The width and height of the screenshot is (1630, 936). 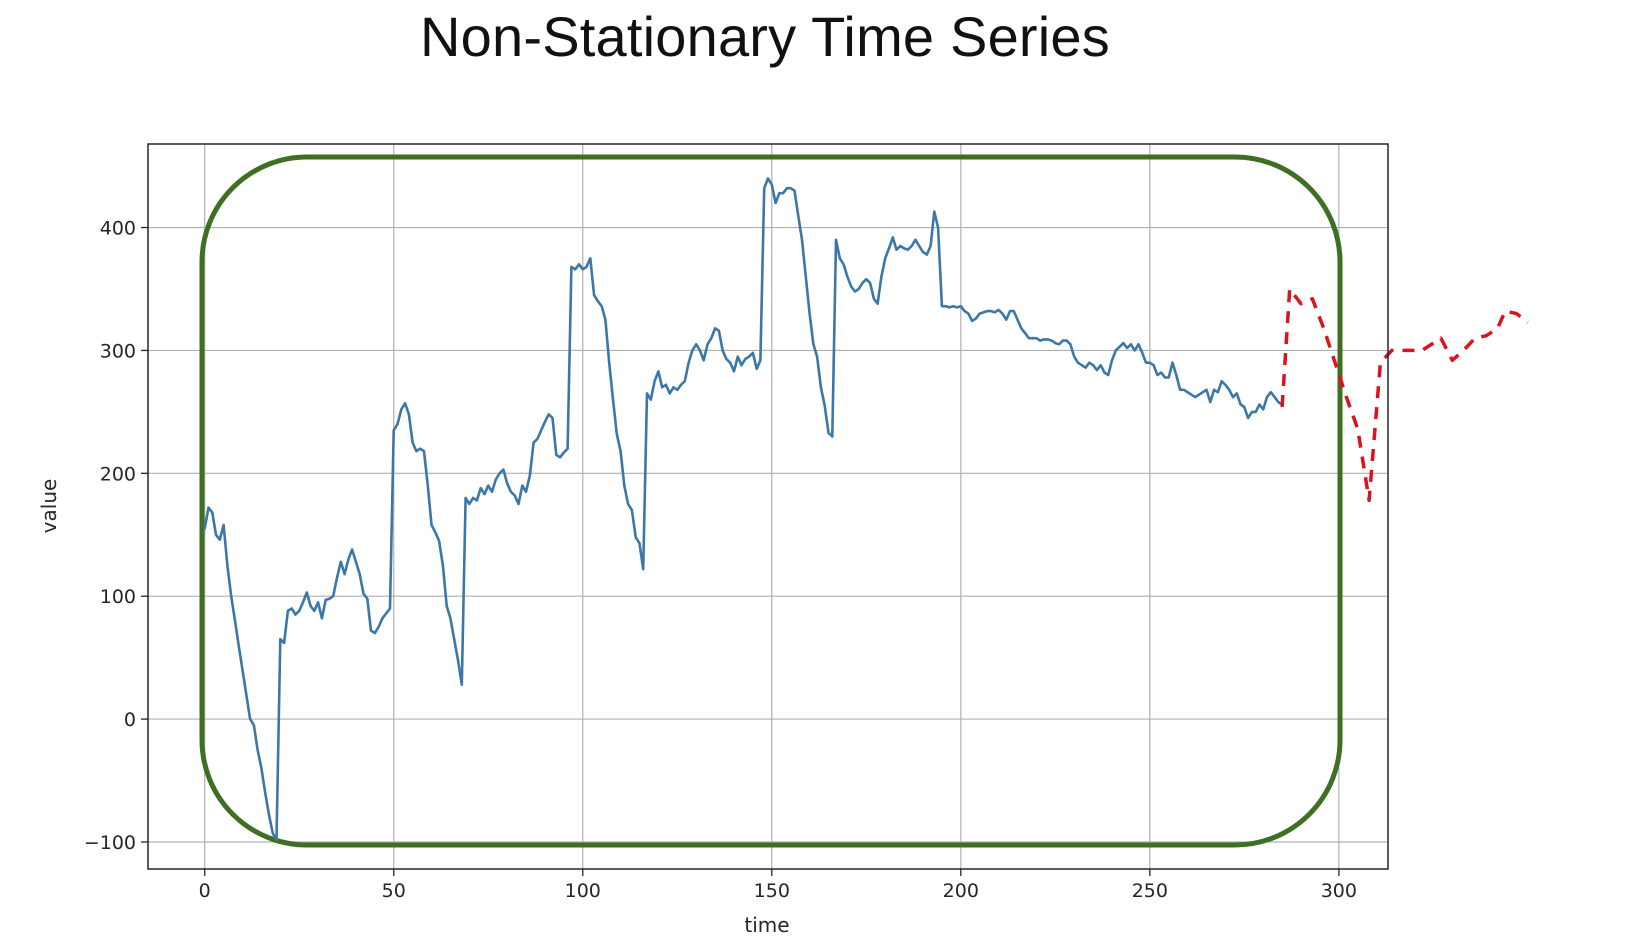 What do you see at coordinates (118, 474) in the screenshot?
I see `y-tick-label: 200` at bounding box center [118, 474].